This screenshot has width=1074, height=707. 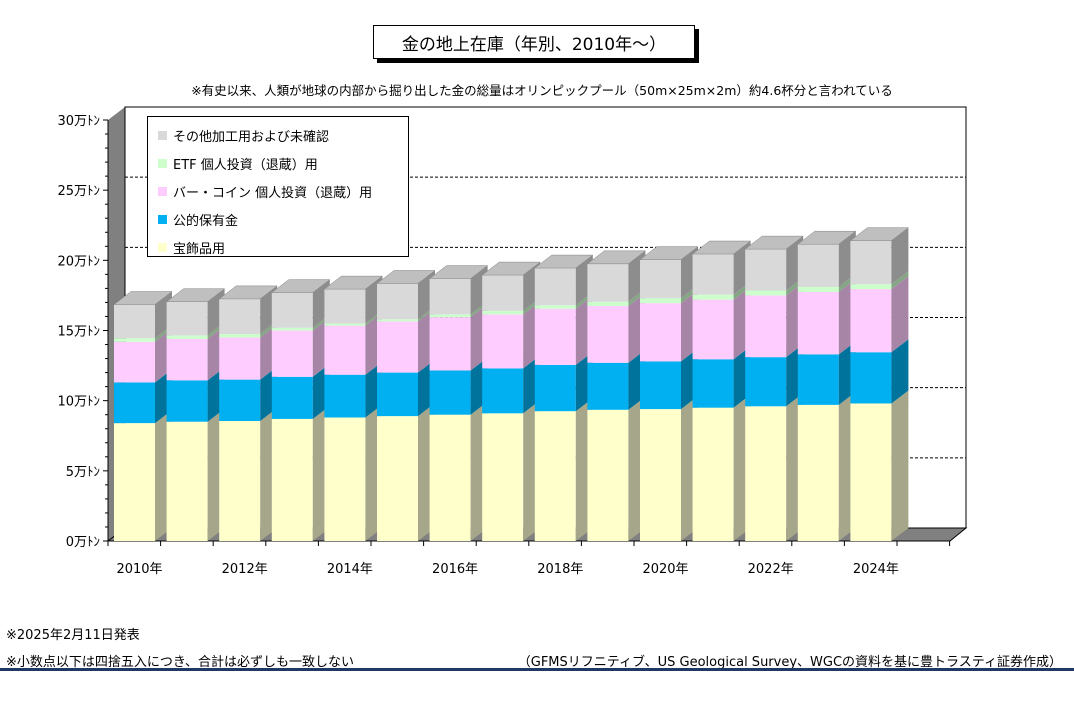 What do you see at coordinates (455, 569) in the screenshot?
I see `x-tick-label: 2016年` at bounding box center [455, 569].